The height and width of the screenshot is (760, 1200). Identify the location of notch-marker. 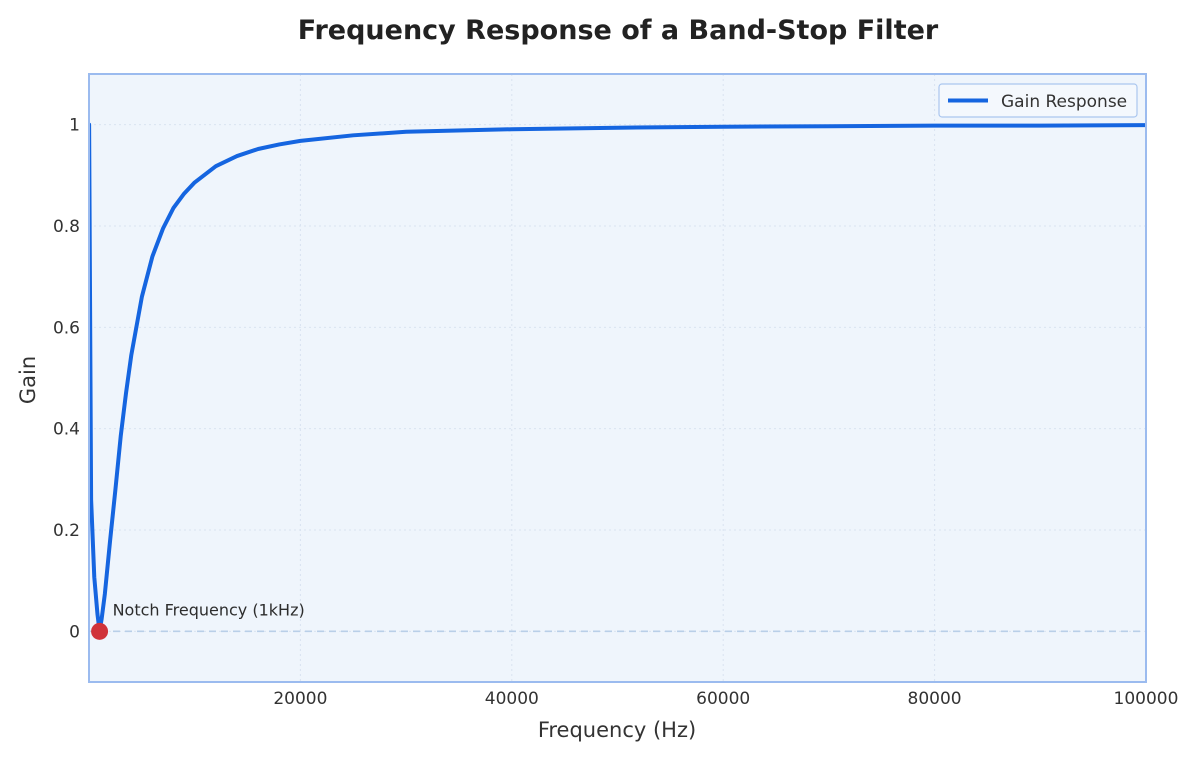
(100, 631).